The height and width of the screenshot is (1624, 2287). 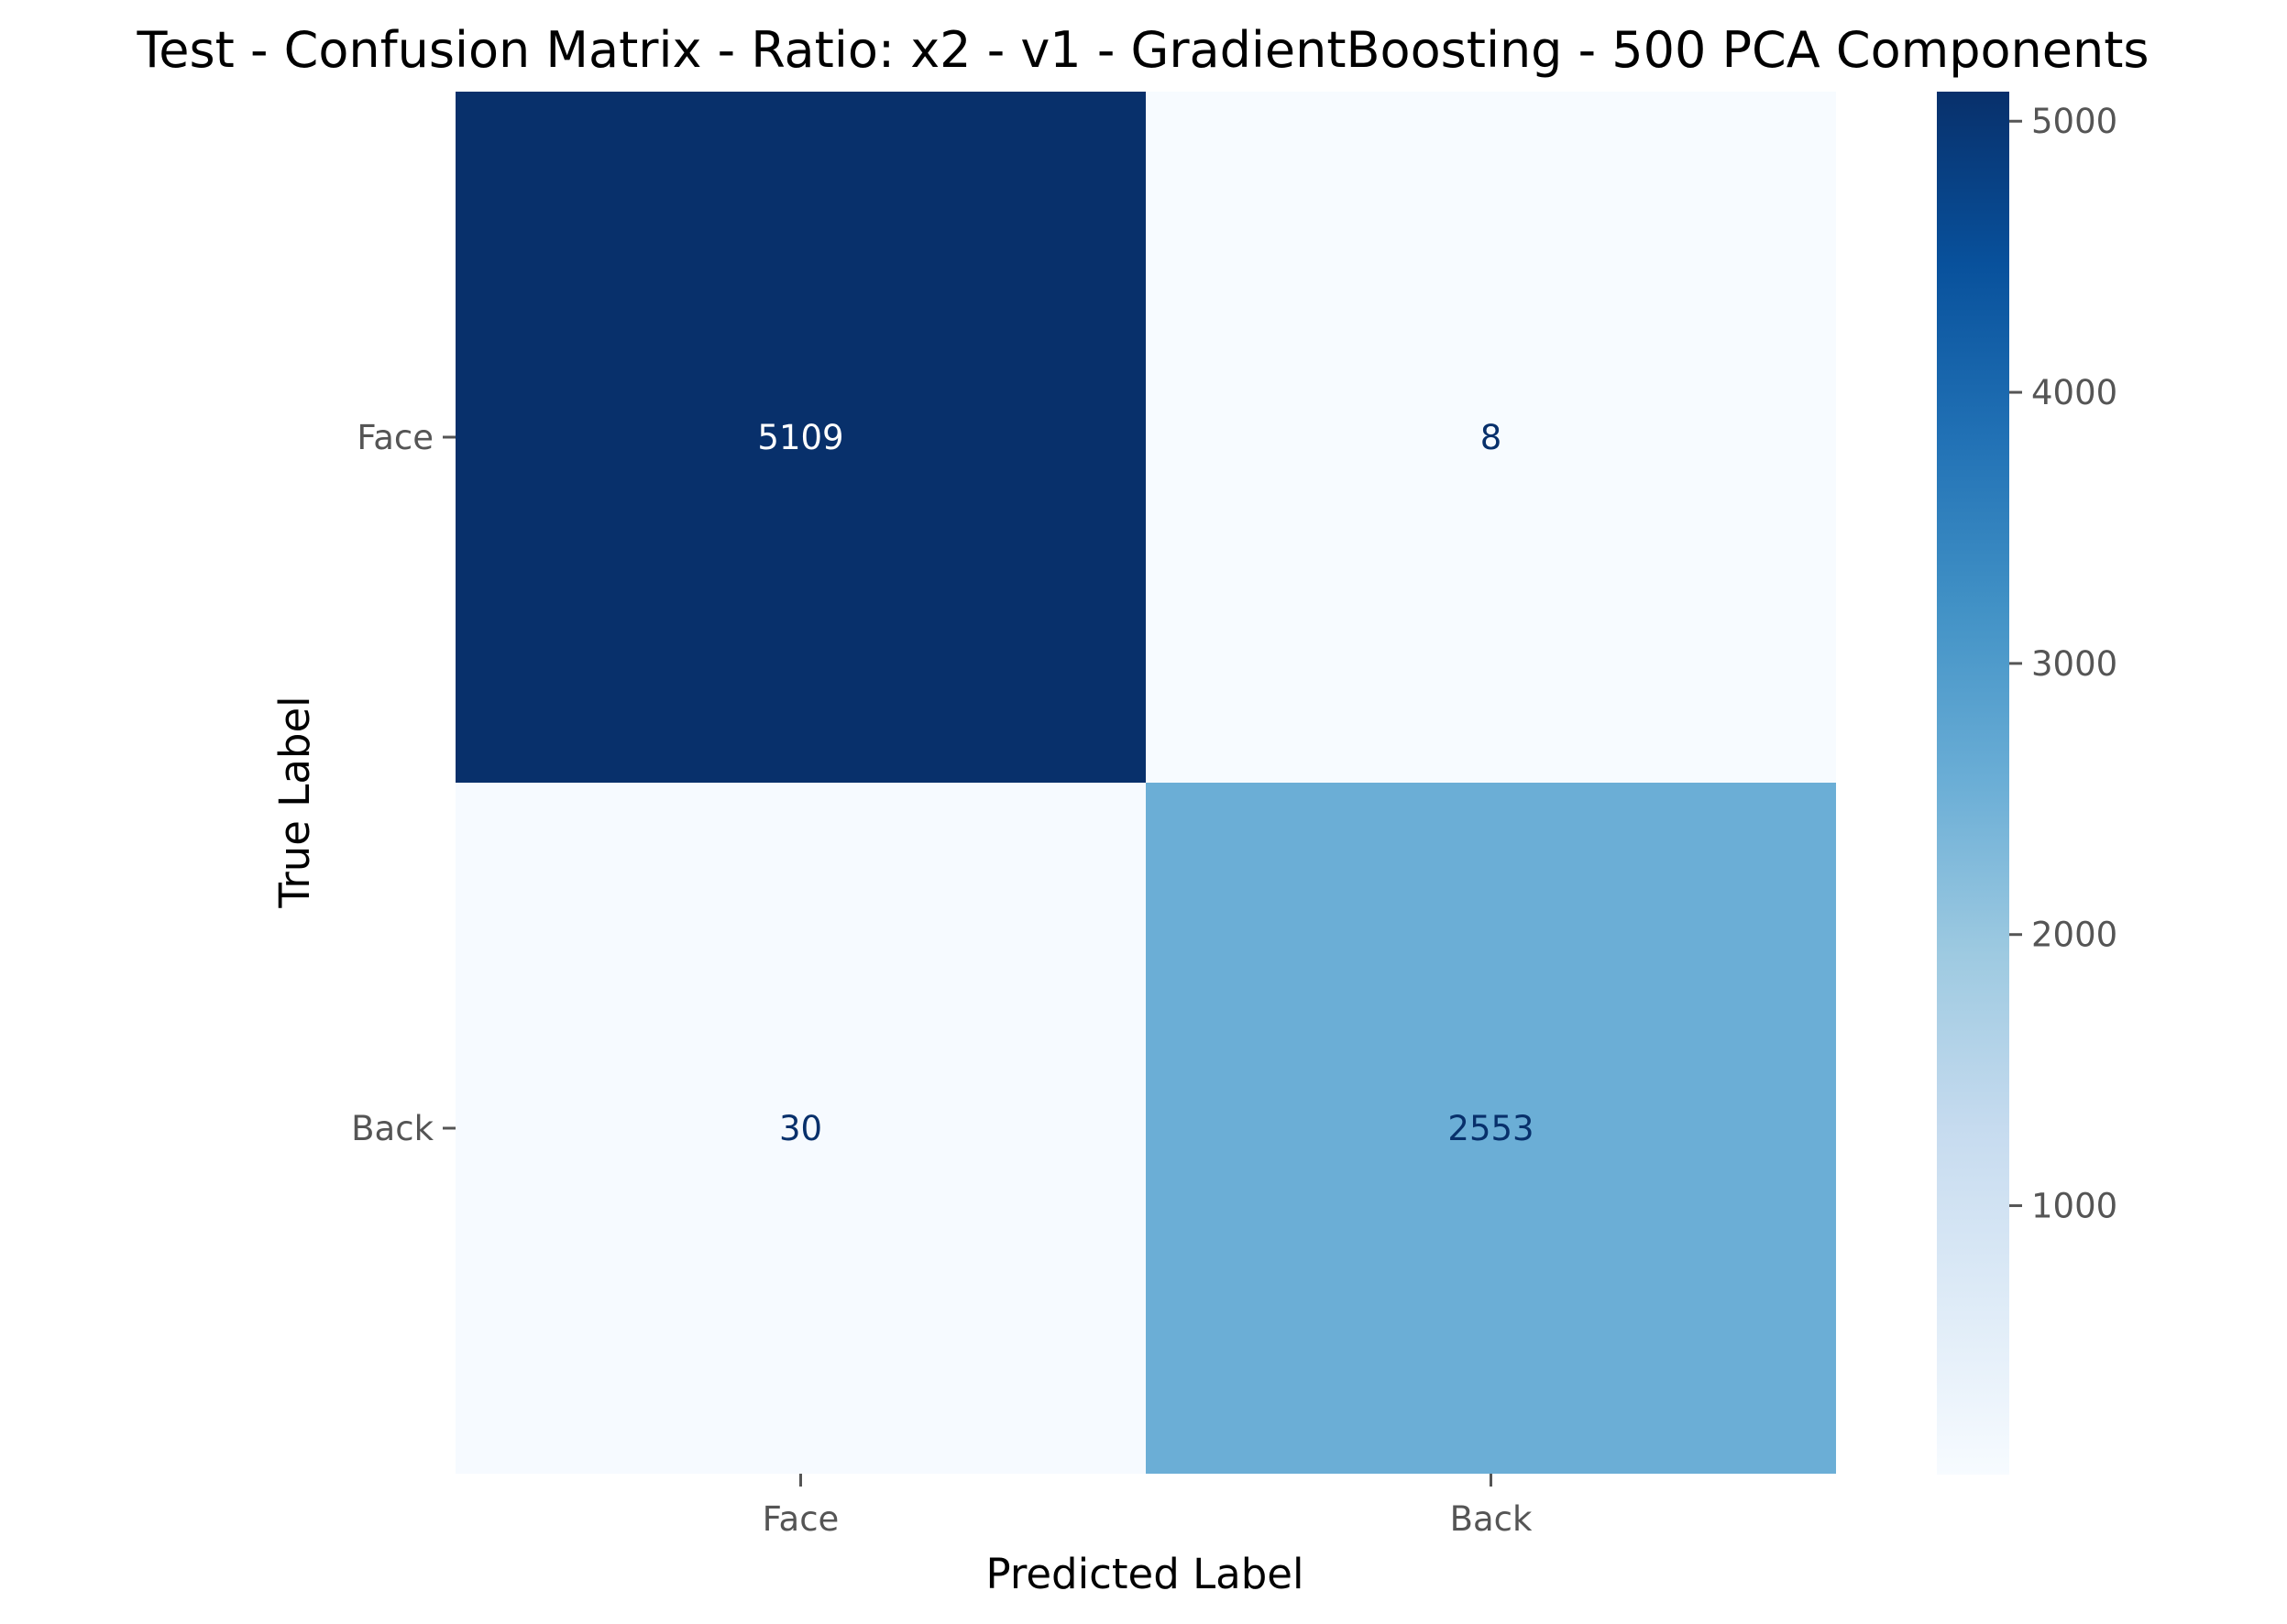 I want to click on y-tick-label: Face, so click(x=395, y=437).